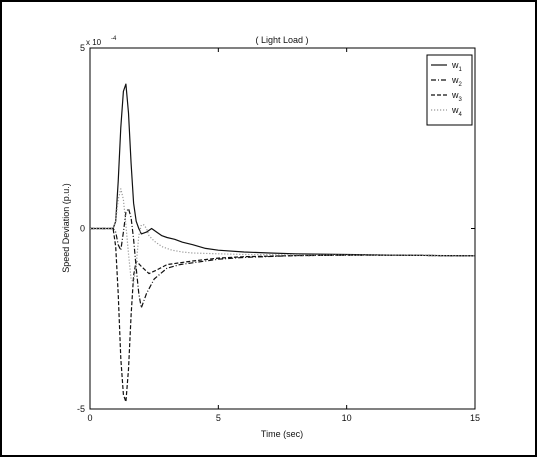 This screenshot has height=457, width=537. I want to click on legend-label-w4: w4, so click(457, 111).